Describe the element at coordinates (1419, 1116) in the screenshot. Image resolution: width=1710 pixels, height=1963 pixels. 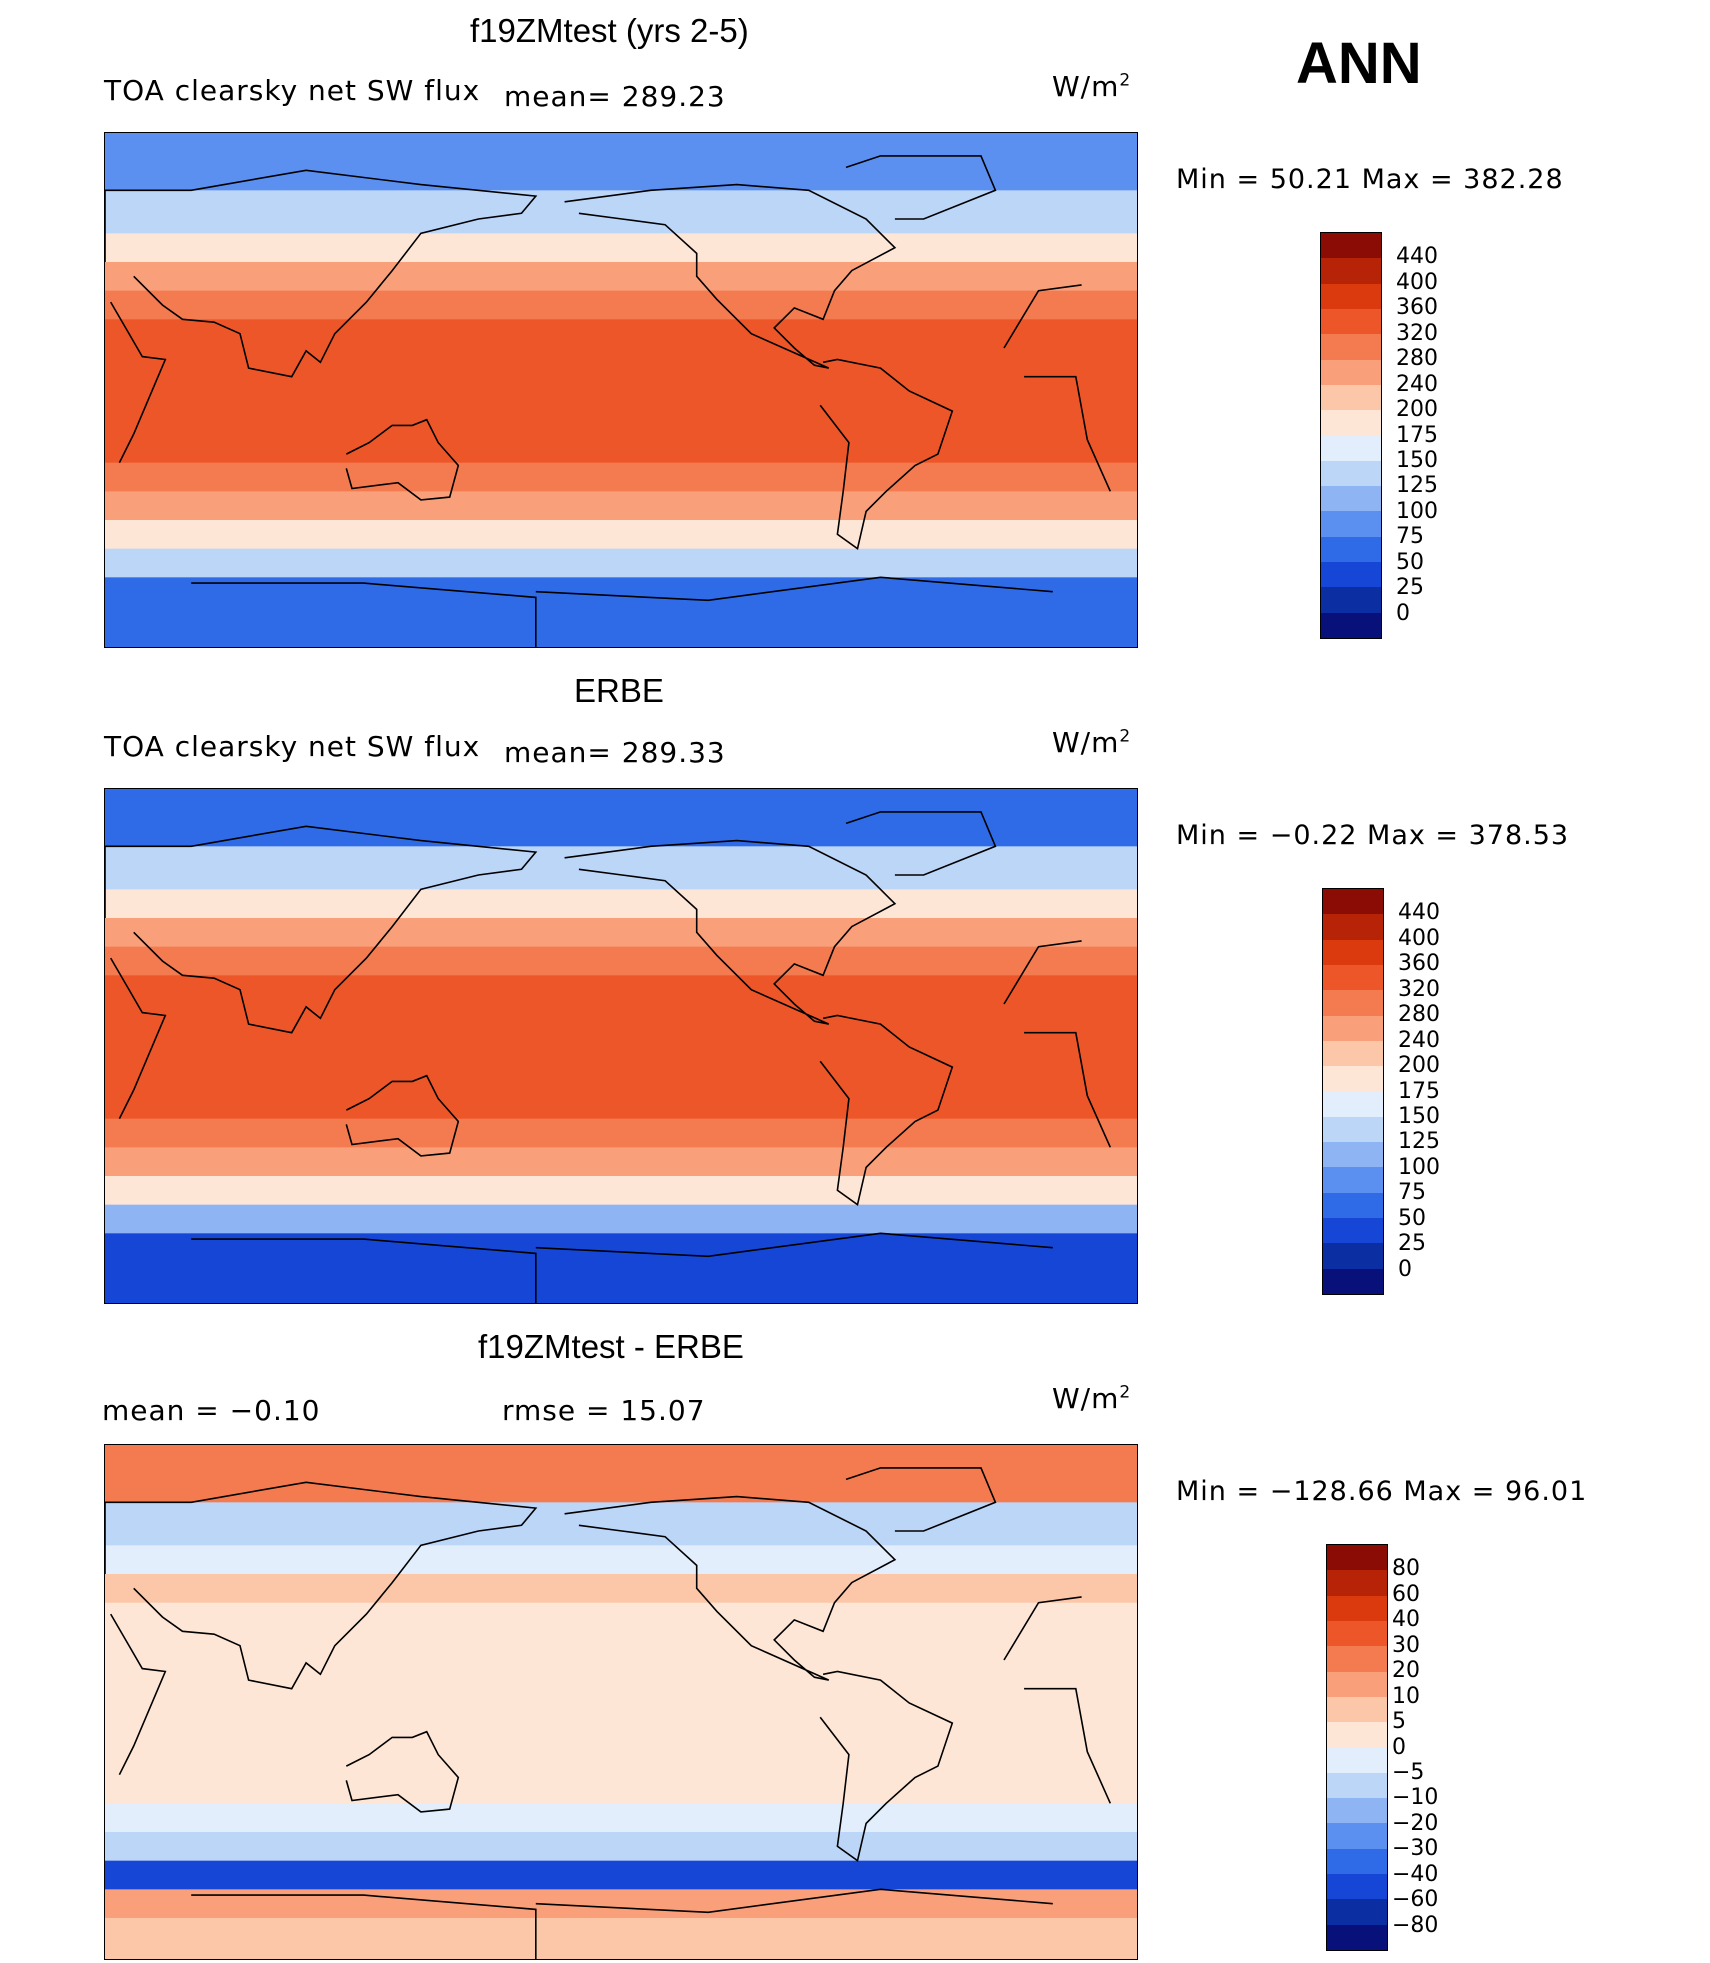
I see `colorbar-tick-label: 150` at that location.